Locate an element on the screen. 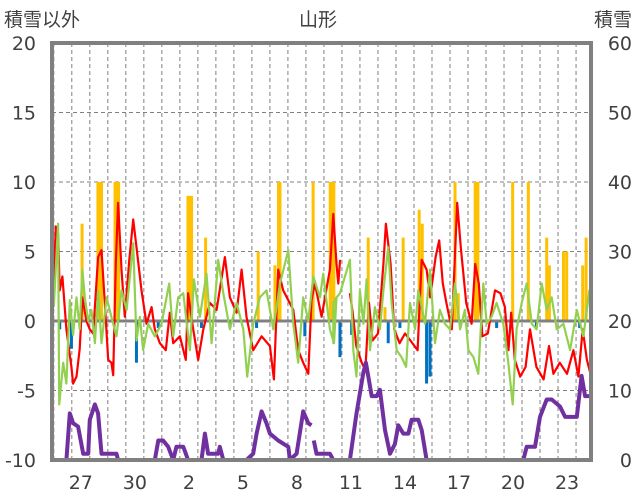 The width and height of the screenshot is (636, 501). left-tick-label: 0 is located at coordinates (30, 322).